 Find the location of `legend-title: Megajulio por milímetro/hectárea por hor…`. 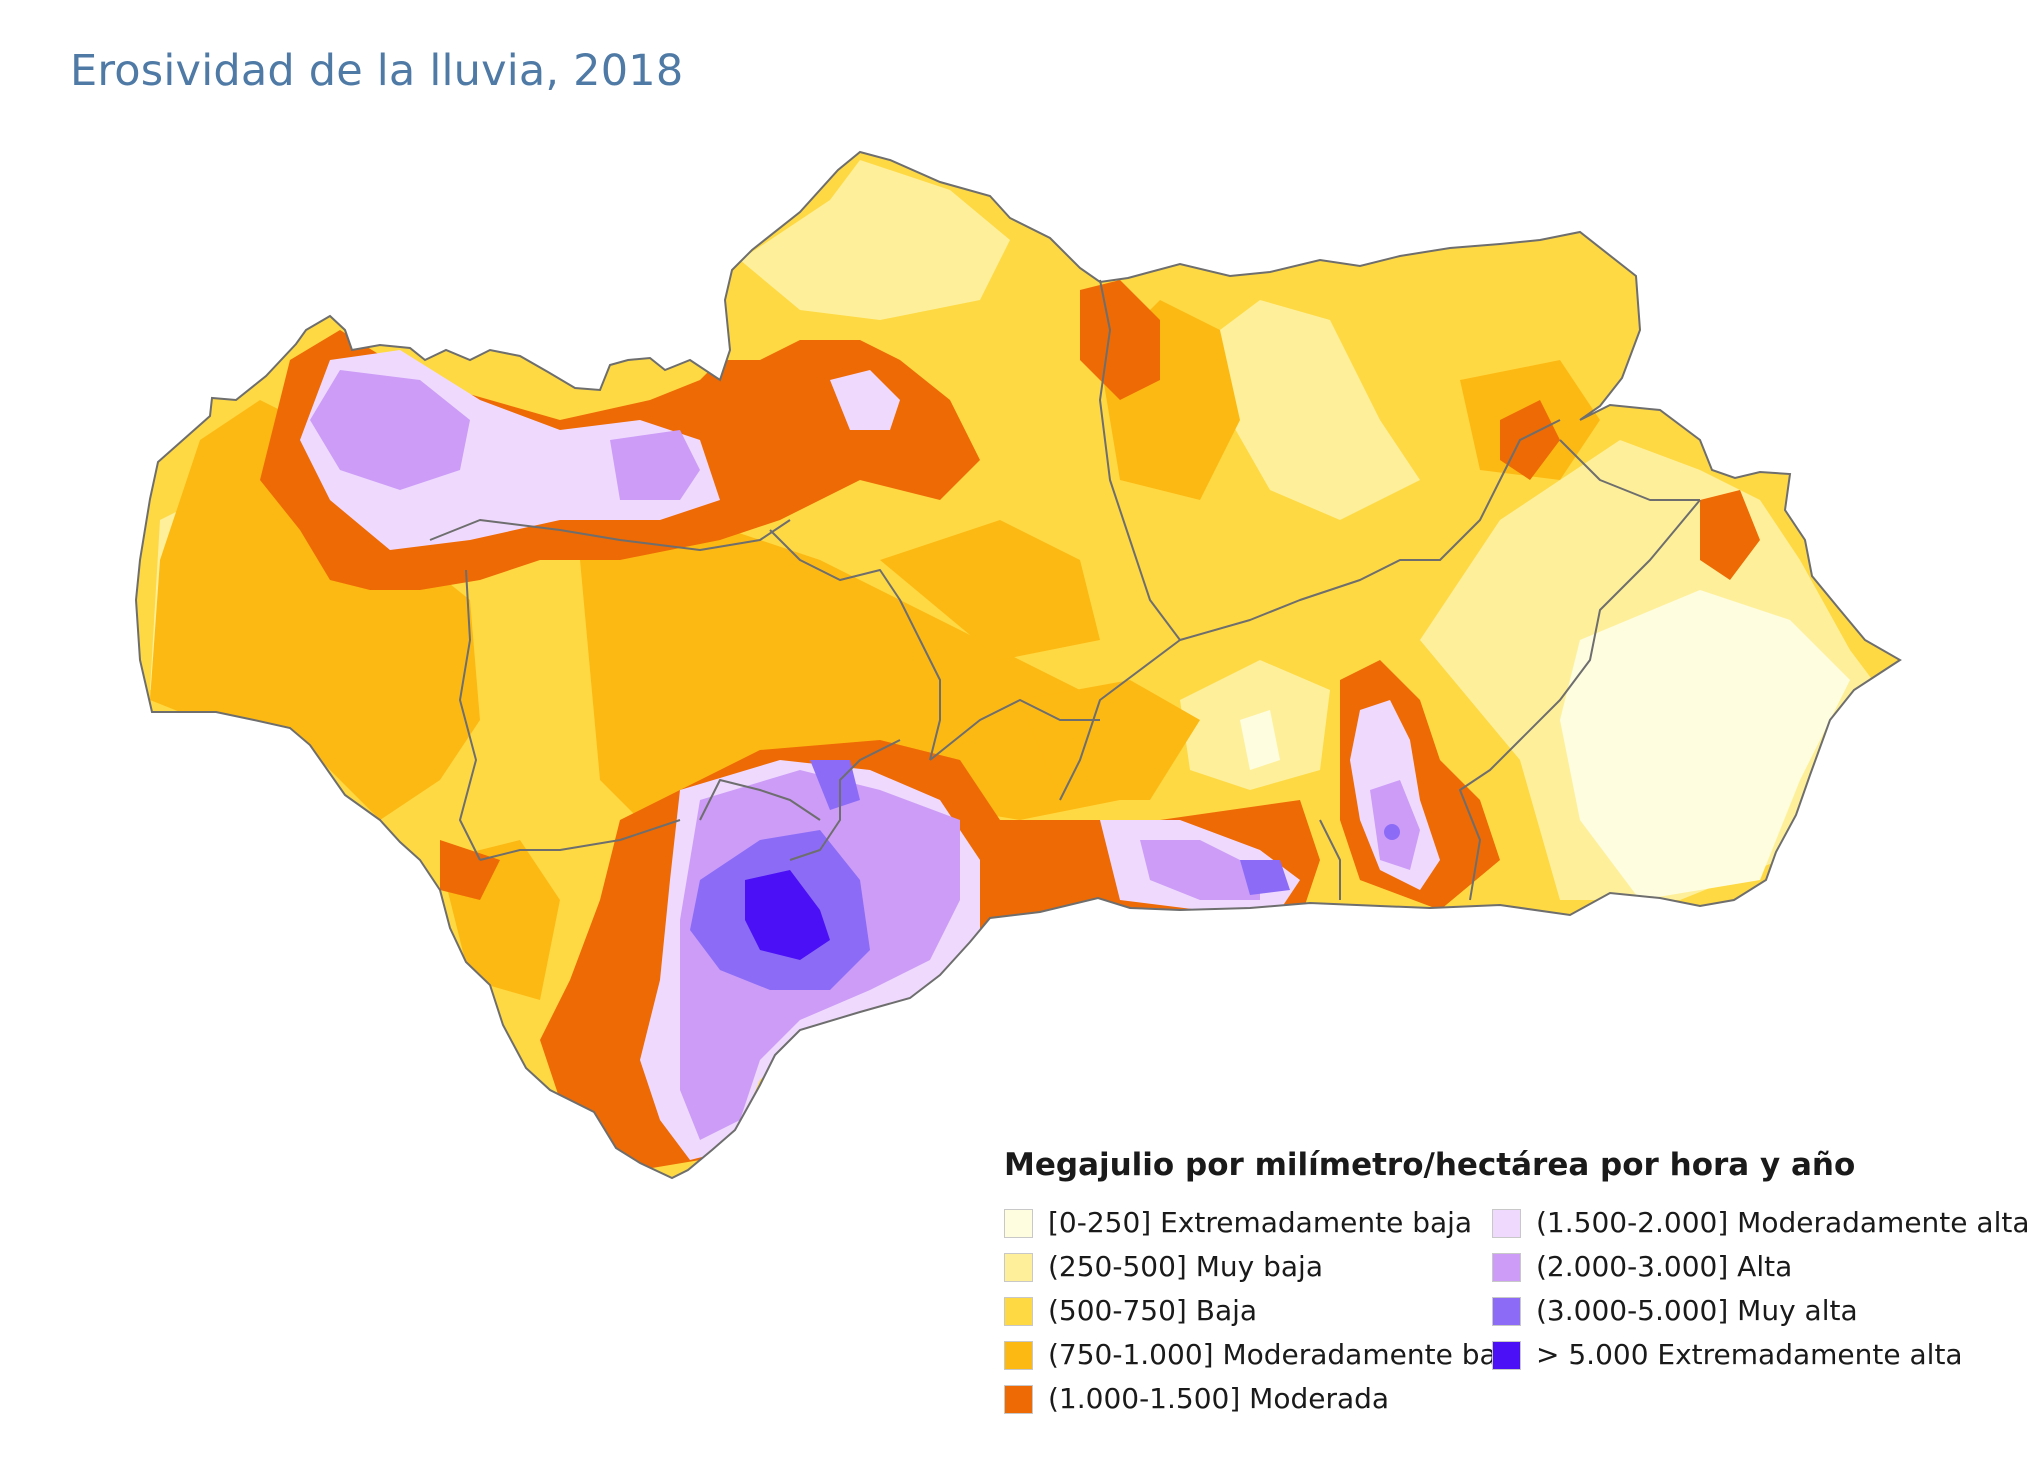

legend-title: Megajulio por milímetro/hectárea por hor… is located at coordinates (1430, 1165).